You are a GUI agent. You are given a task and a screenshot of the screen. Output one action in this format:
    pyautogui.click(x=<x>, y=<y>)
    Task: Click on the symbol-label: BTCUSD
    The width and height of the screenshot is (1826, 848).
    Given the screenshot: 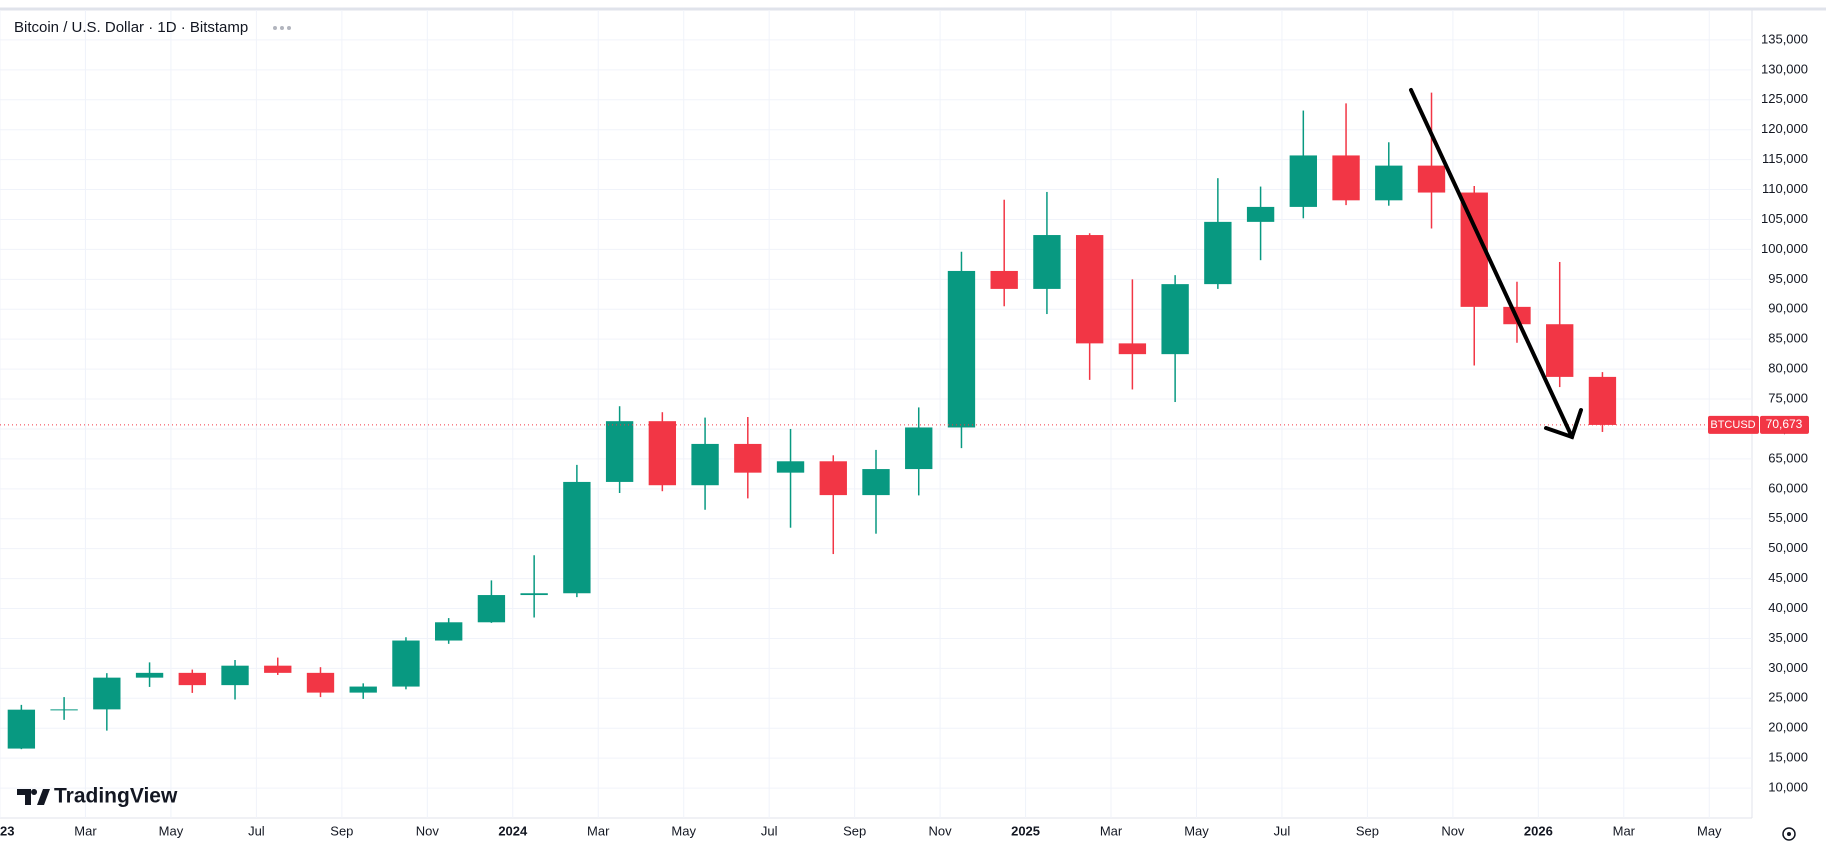 What is the action you would take?
    pyautogui.click(x=1732, y=425)
    